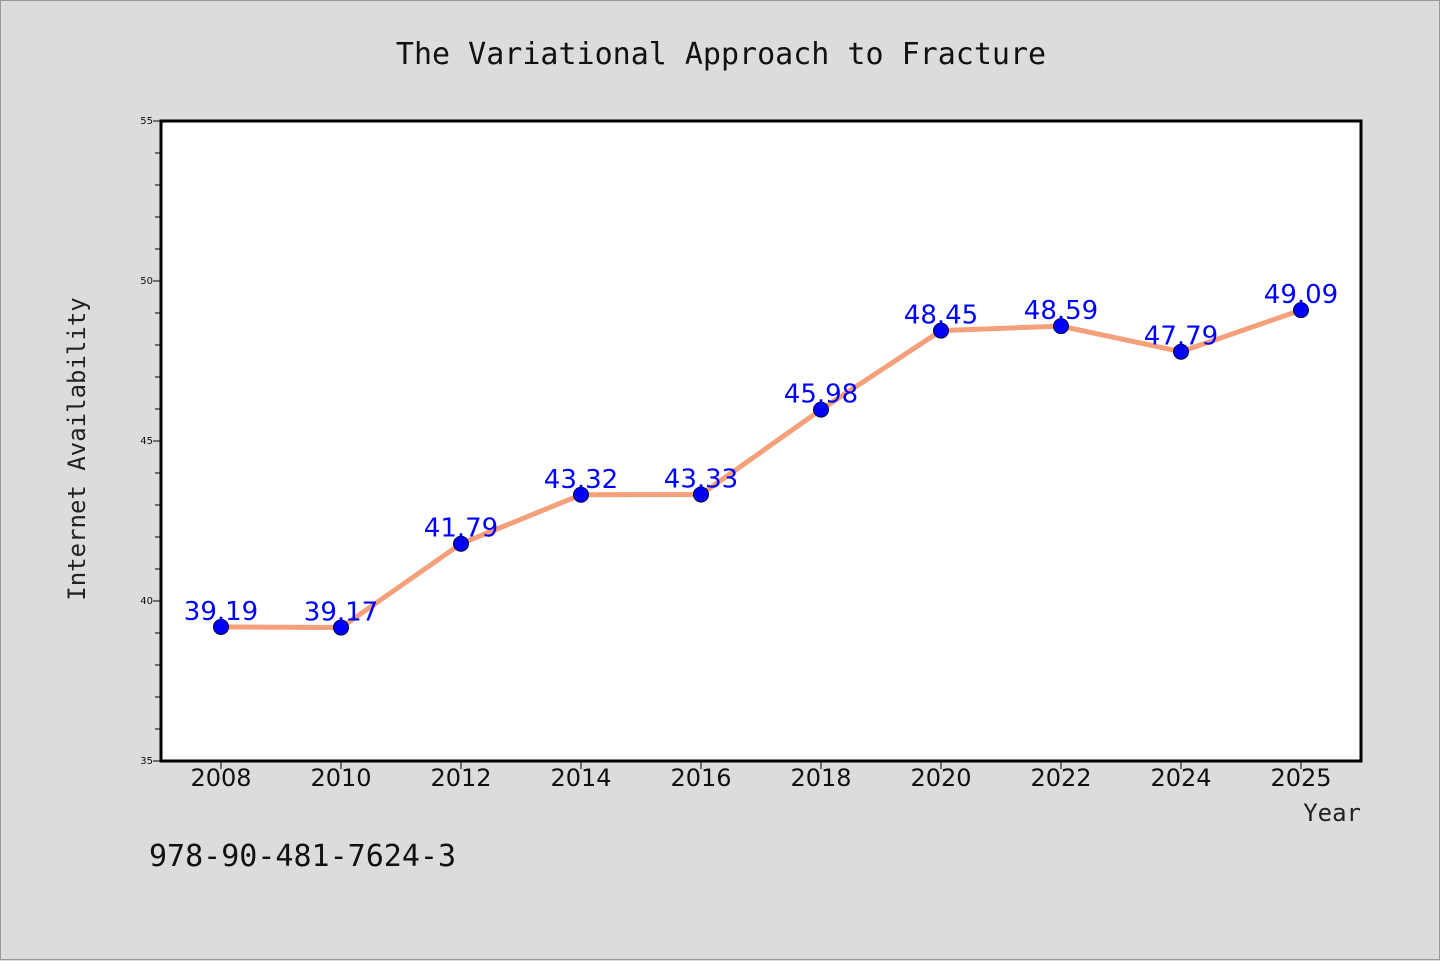 This screenshot has width=1440, height=961. Describe the element at coordinates (940, 778) in the screenshot. I see `x-tick-label: 2020` at that location.